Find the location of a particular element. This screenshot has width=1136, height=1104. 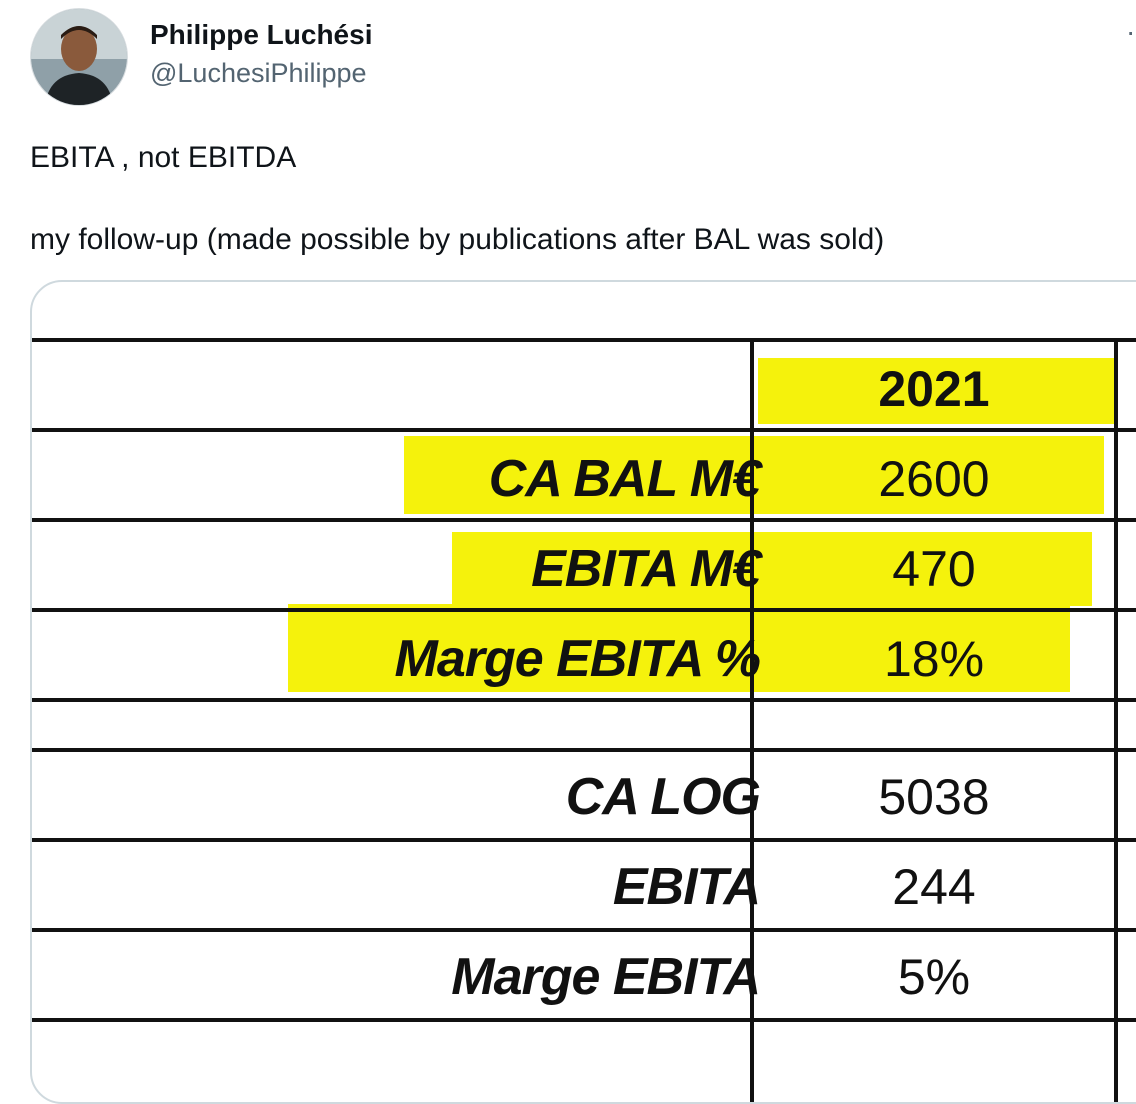

author-handle: @LuchesiPhilippe is located at coordinates (258, 73).